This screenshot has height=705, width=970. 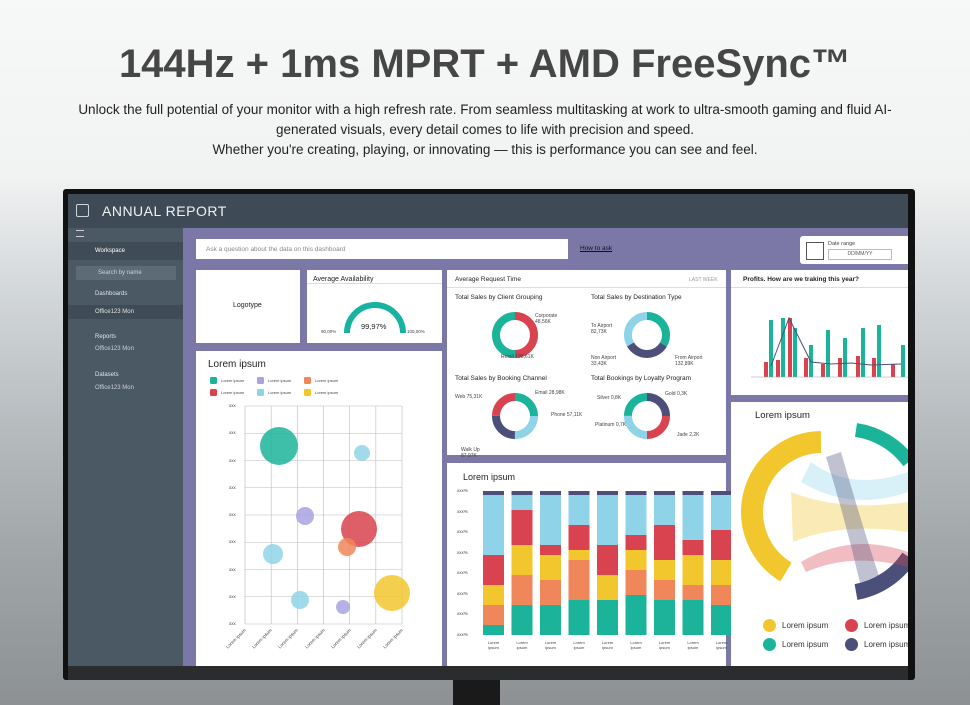 I want to click on section-label: Datasets, so click(x=107, y=375).